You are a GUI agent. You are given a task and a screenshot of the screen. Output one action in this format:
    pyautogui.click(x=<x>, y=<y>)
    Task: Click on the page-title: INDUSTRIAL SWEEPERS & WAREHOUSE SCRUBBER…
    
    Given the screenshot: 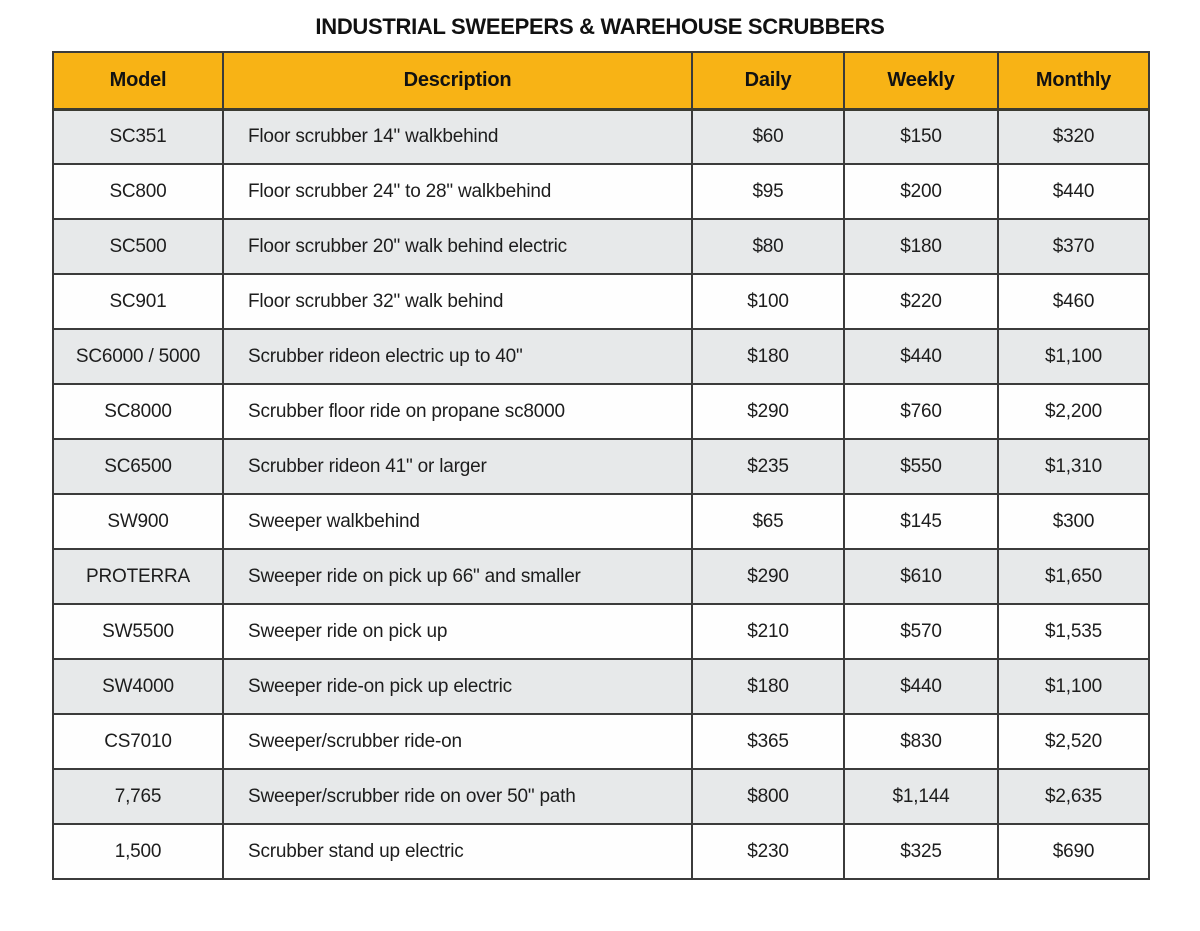 What is the action you would take?
    pyautogui.click(x=600, y=26)
    